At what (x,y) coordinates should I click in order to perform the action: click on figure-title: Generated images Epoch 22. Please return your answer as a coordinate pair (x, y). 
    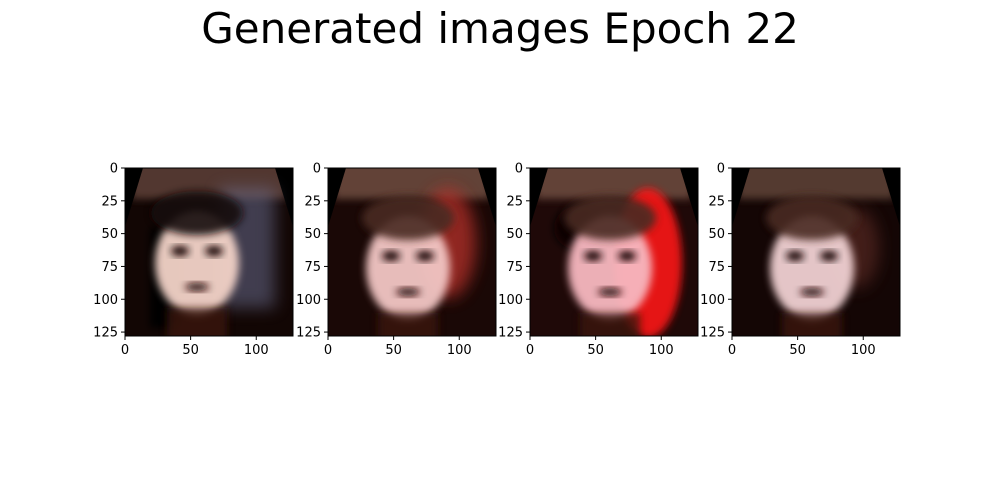
    Looking at the image, I should click on (500, 28).